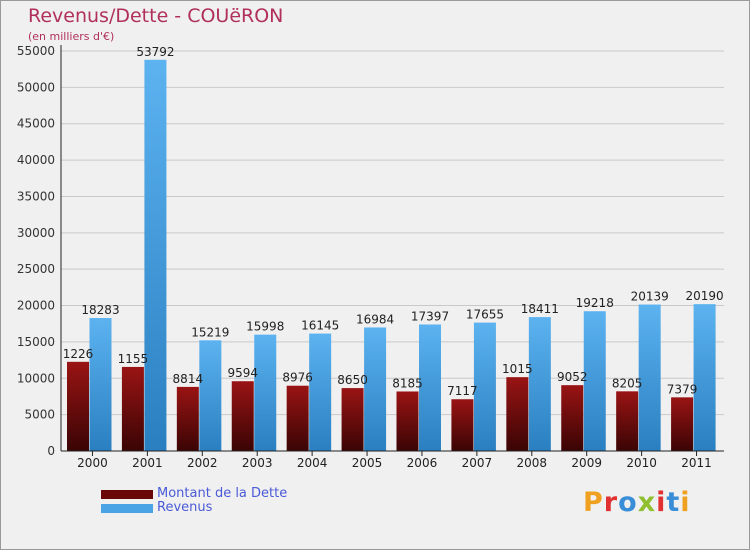 The image size is (750, 550). I want to click on x-tick-label: 2007, so click(477, 463).